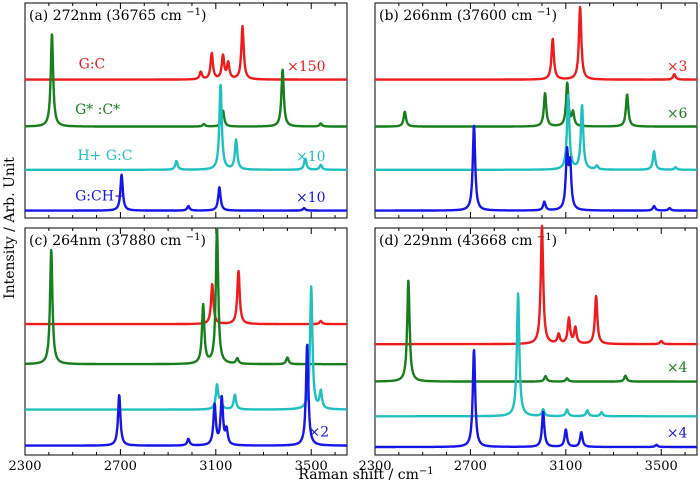 The width and height of the screenshot is (700, 485). What do you see at coordinates (318, 432) in the screenshot?
I see `scale-factor: ×2` at bounding box center [318, 432].